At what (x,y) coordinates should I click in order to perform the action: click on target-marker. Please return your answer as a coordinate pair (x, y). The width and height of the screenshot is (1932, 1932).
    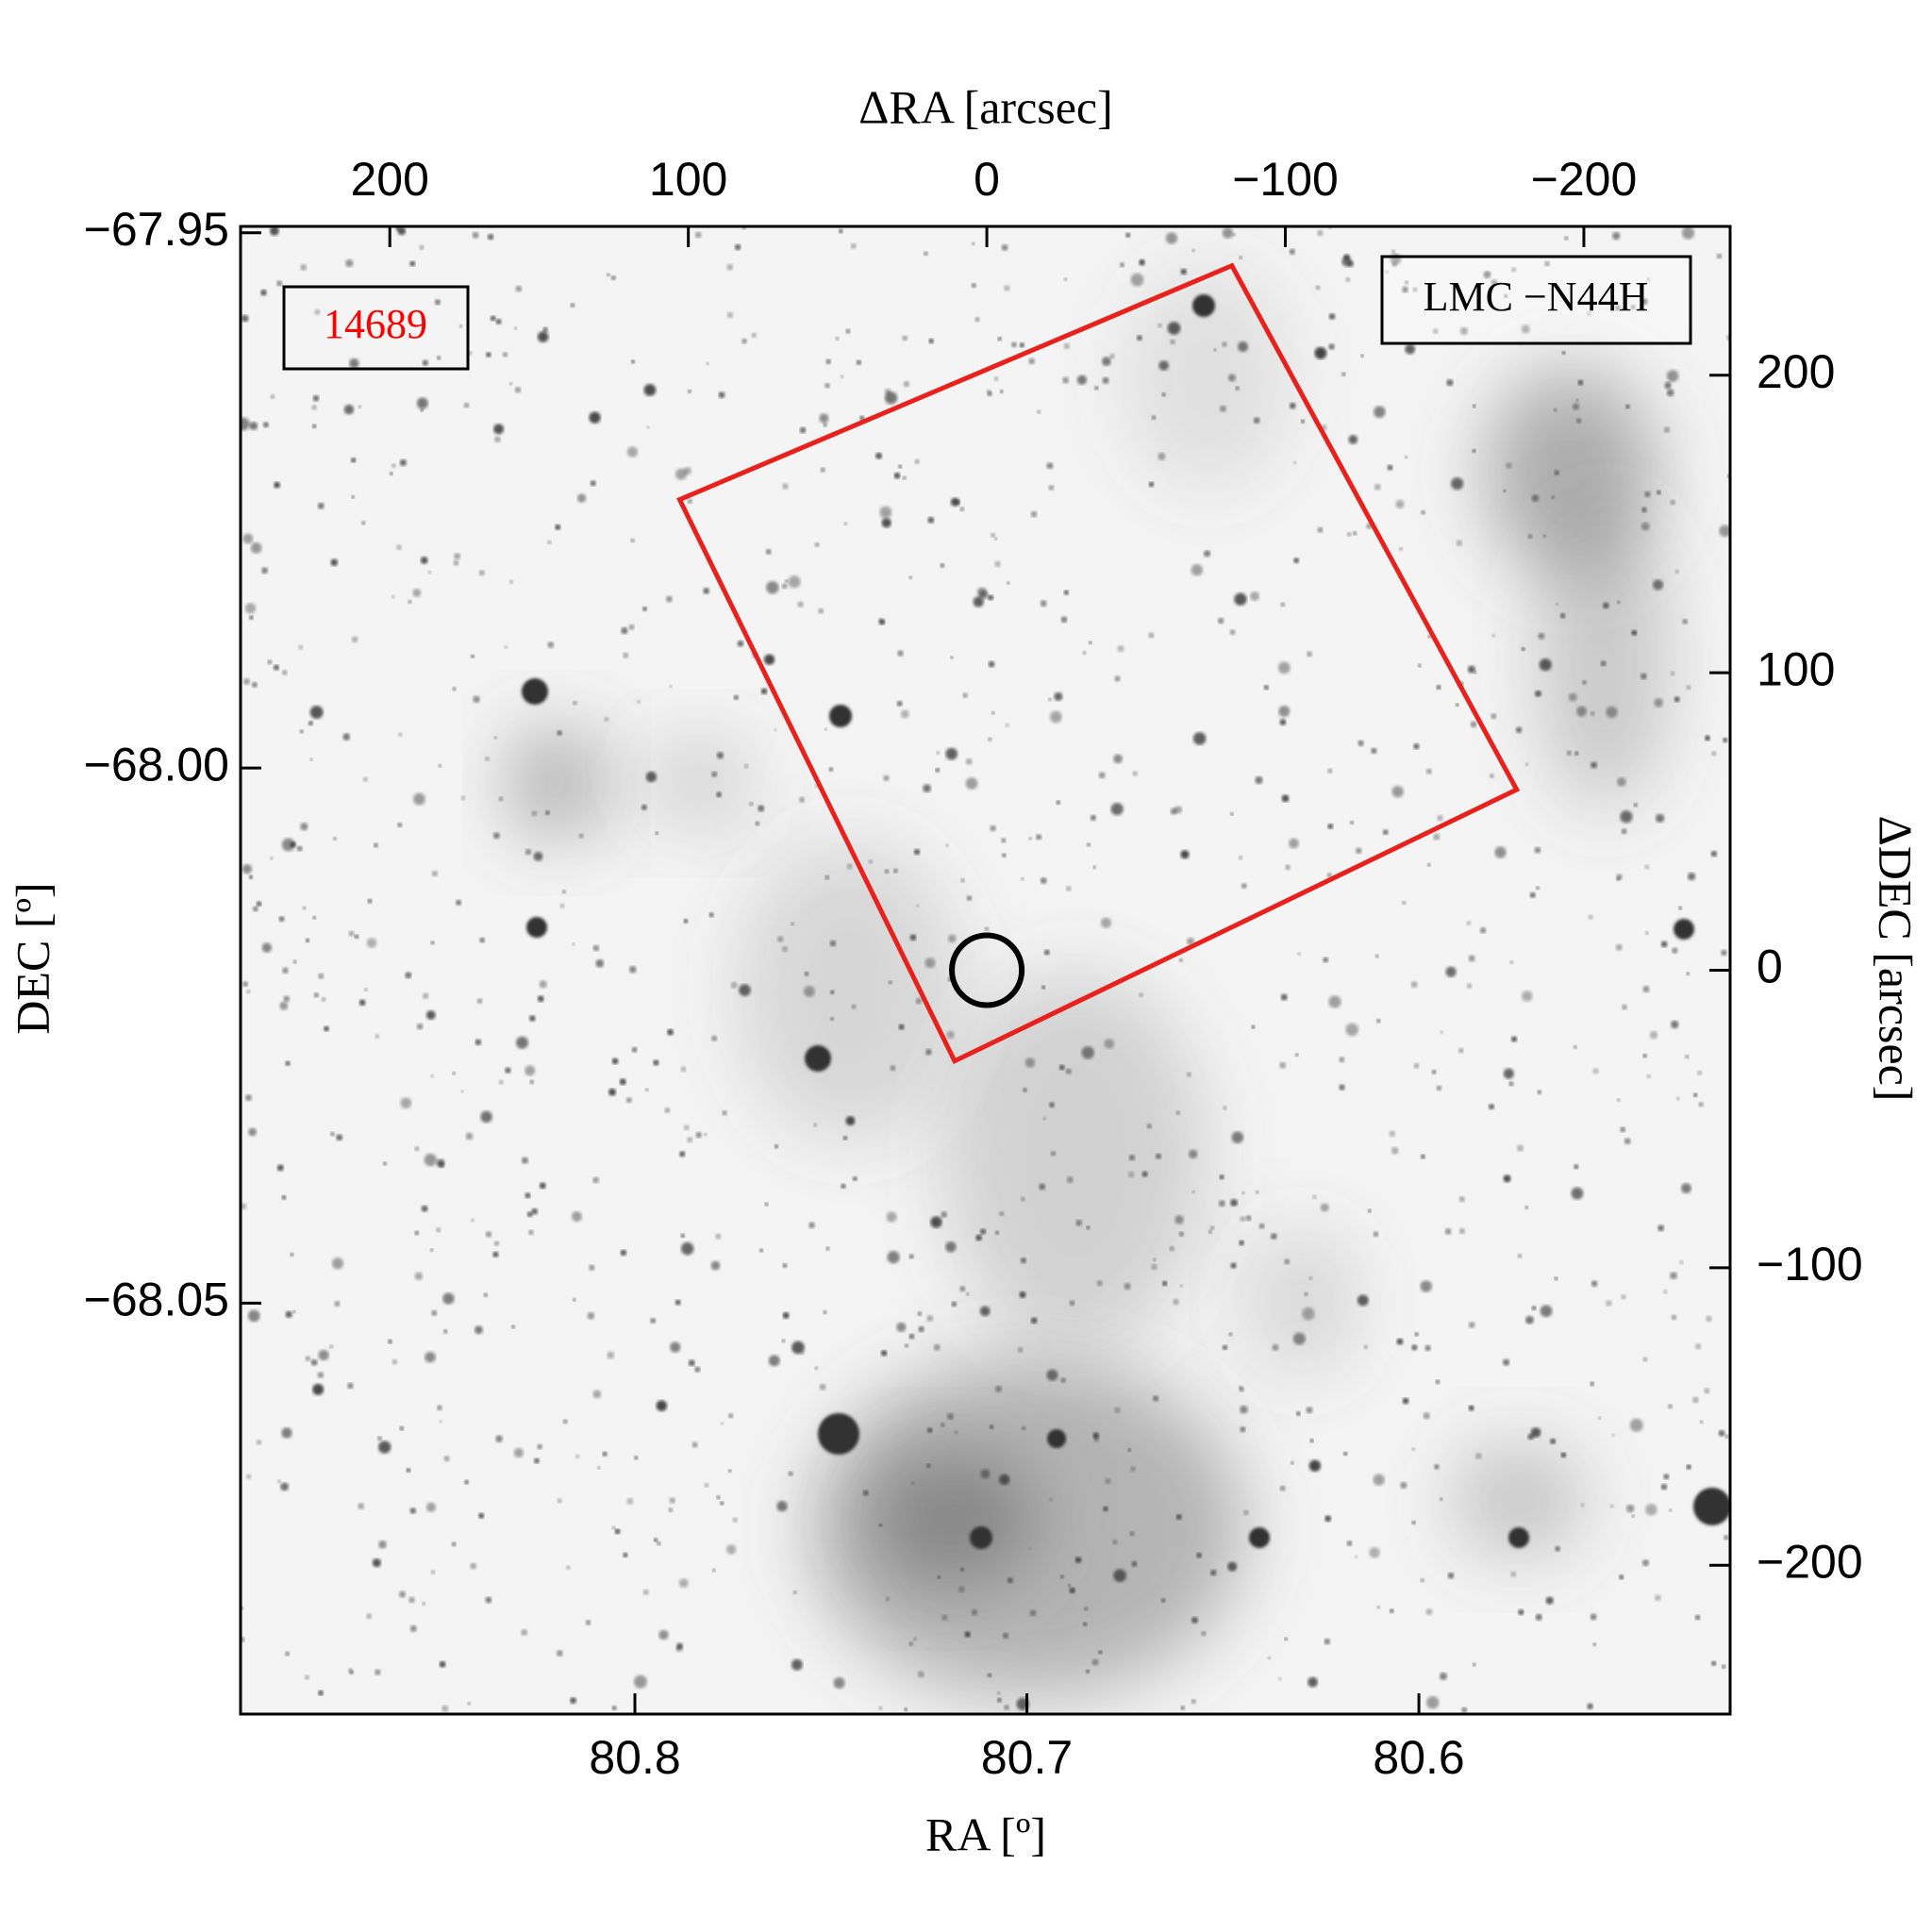
    Looking at the image, I should click on (987, 970).